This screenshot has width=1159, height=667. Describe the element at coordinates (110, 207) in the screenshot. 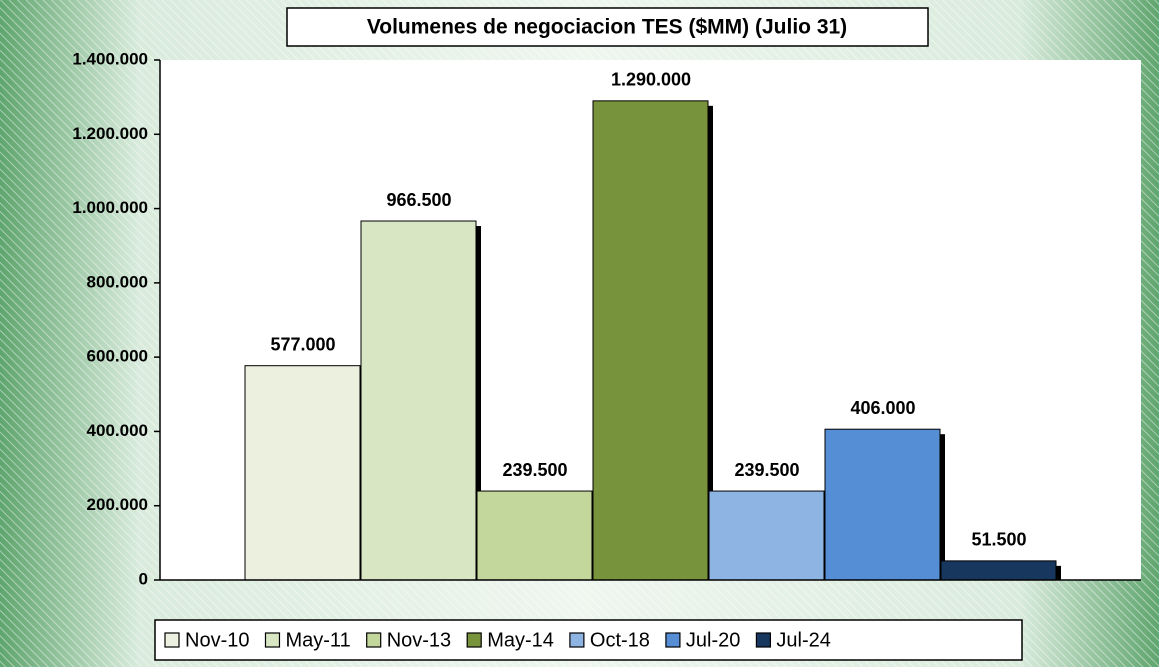

I see `y-tick-label: 1.000.000` at that location.